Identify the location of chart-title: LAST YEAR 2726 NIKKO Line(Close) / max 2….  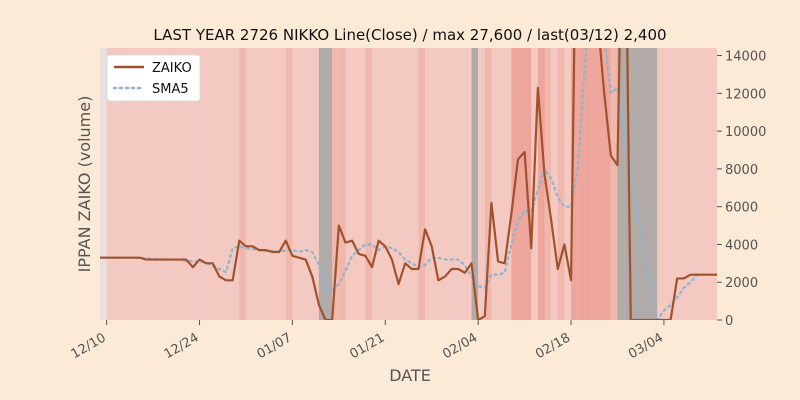
(409, 35).